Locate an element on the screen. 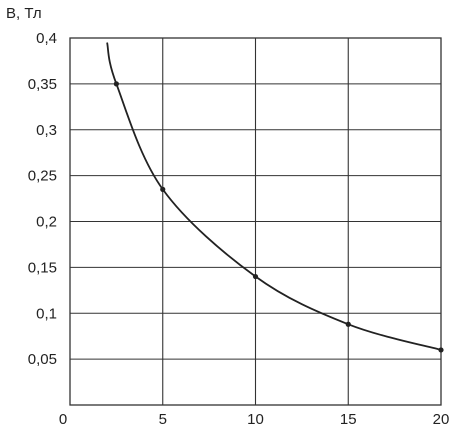  x-tick-label: 0 is located at coordinates (63, 419).